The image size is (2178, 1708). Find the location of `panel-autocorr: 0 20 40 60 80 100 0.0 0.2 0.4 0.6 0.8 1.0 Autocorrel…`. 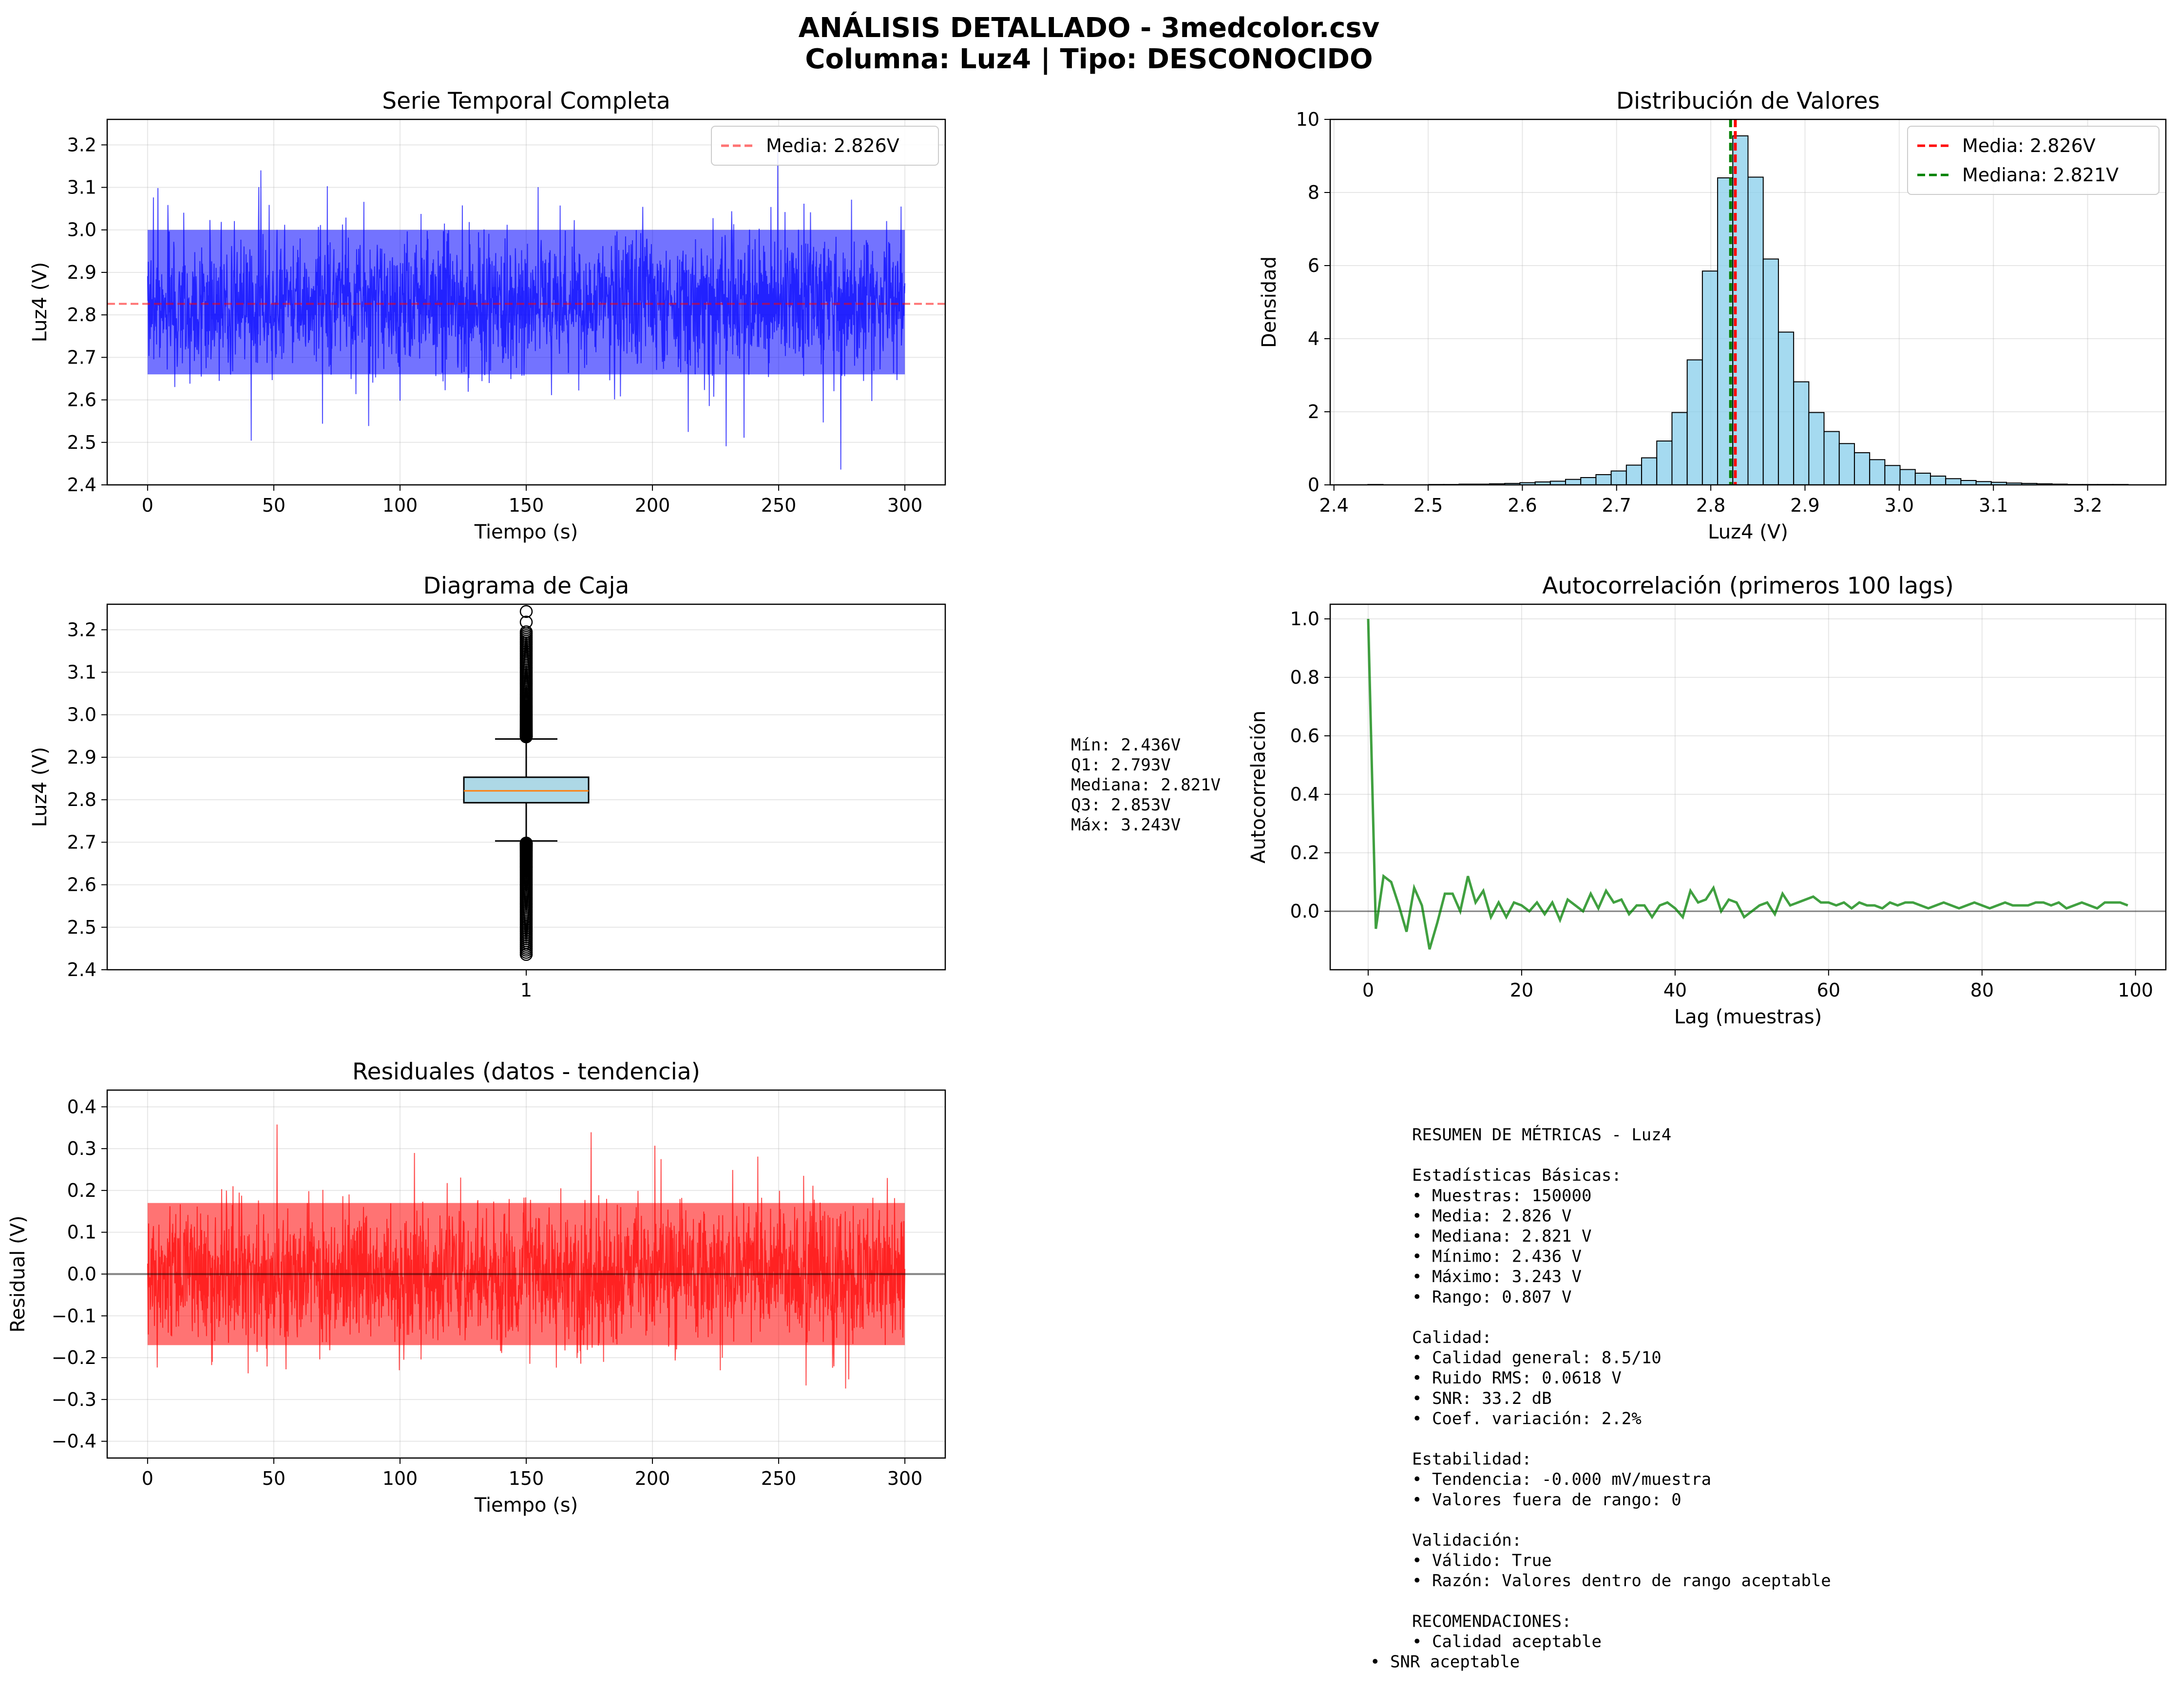

panel-autocorr: 0 20 40 60 80 100 0.0 0.2 0.4 0.6 0.8 1.0 Autocorrel… is located at coordinates (1707, 801).